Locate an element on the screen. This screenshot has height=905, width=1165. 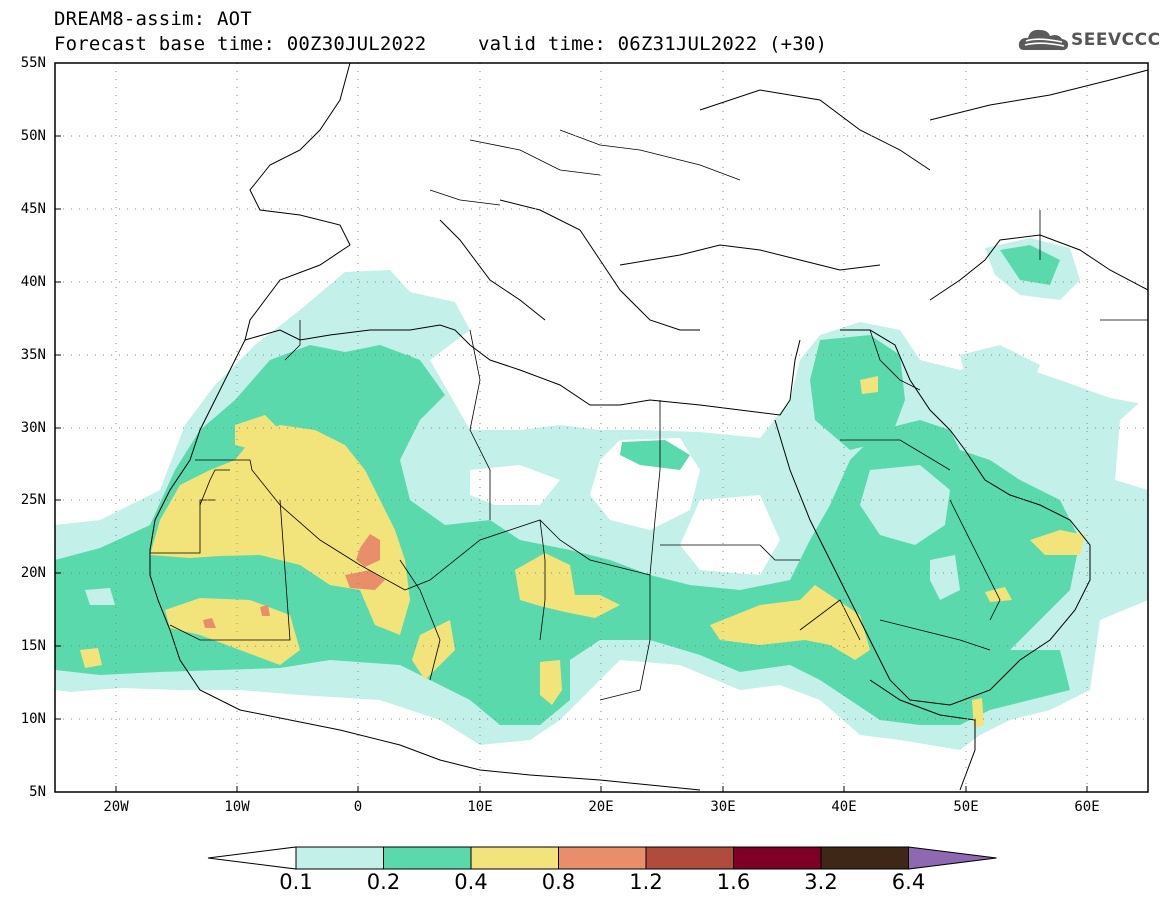
lon-label: 0 is located at coordinates (358, 807).